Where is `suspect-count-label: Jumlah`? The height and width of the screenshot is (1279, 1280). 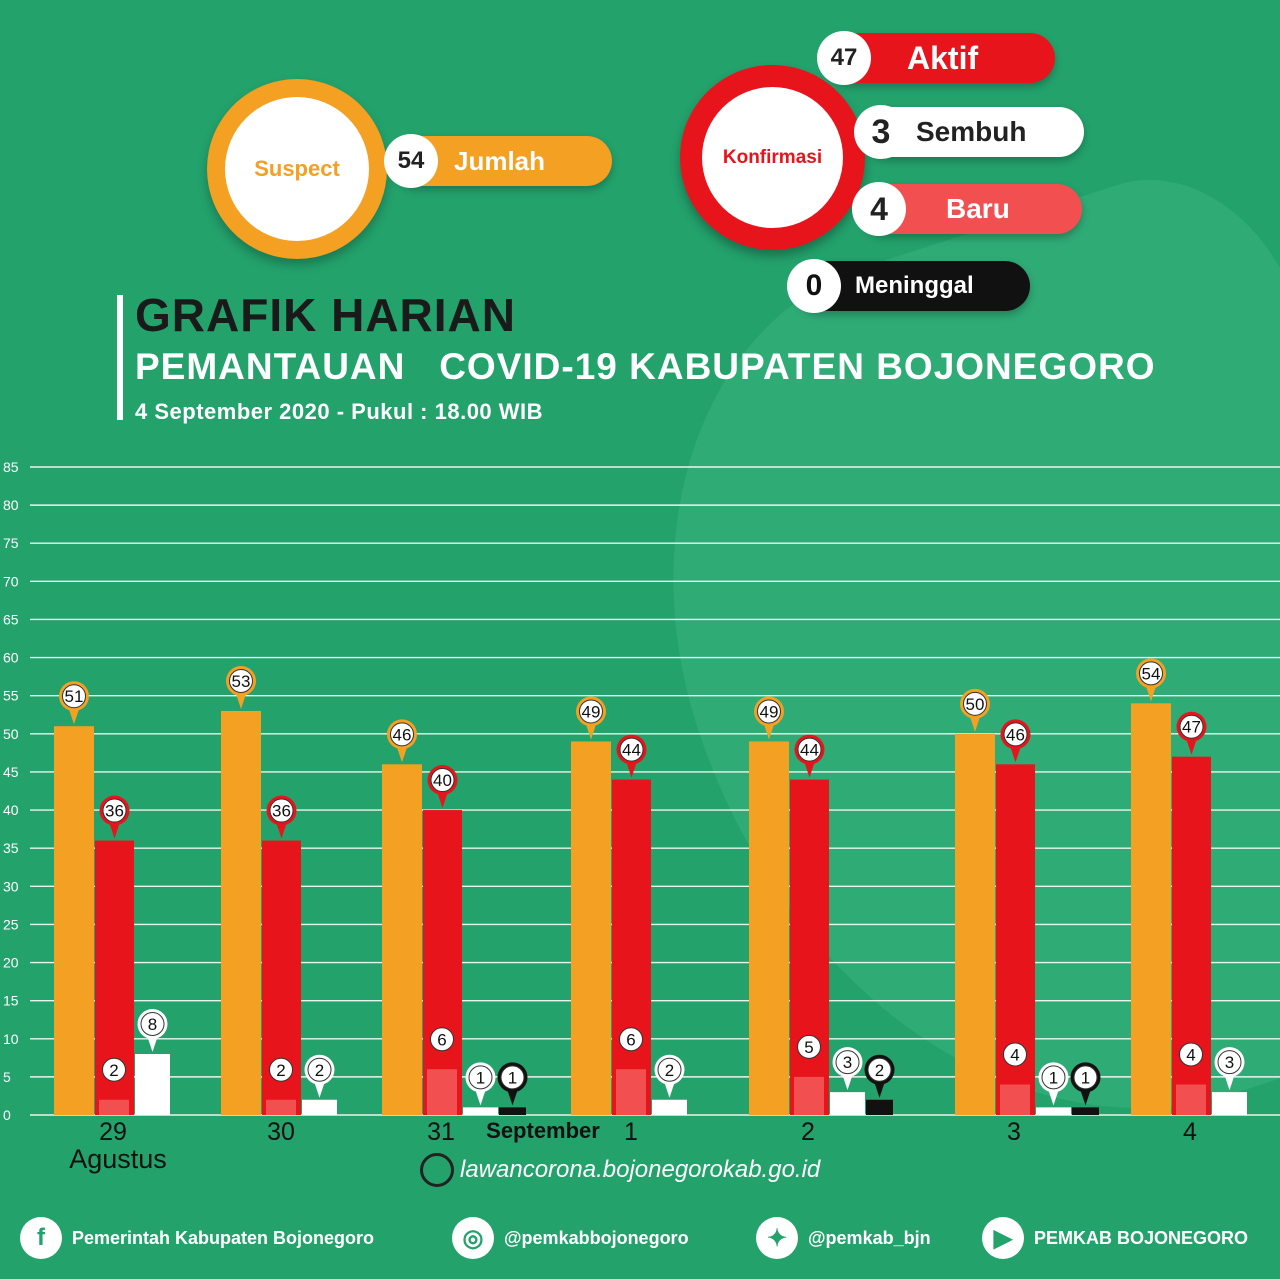 suspect-count-label: Jumlah is located at coordinates (500, 160).